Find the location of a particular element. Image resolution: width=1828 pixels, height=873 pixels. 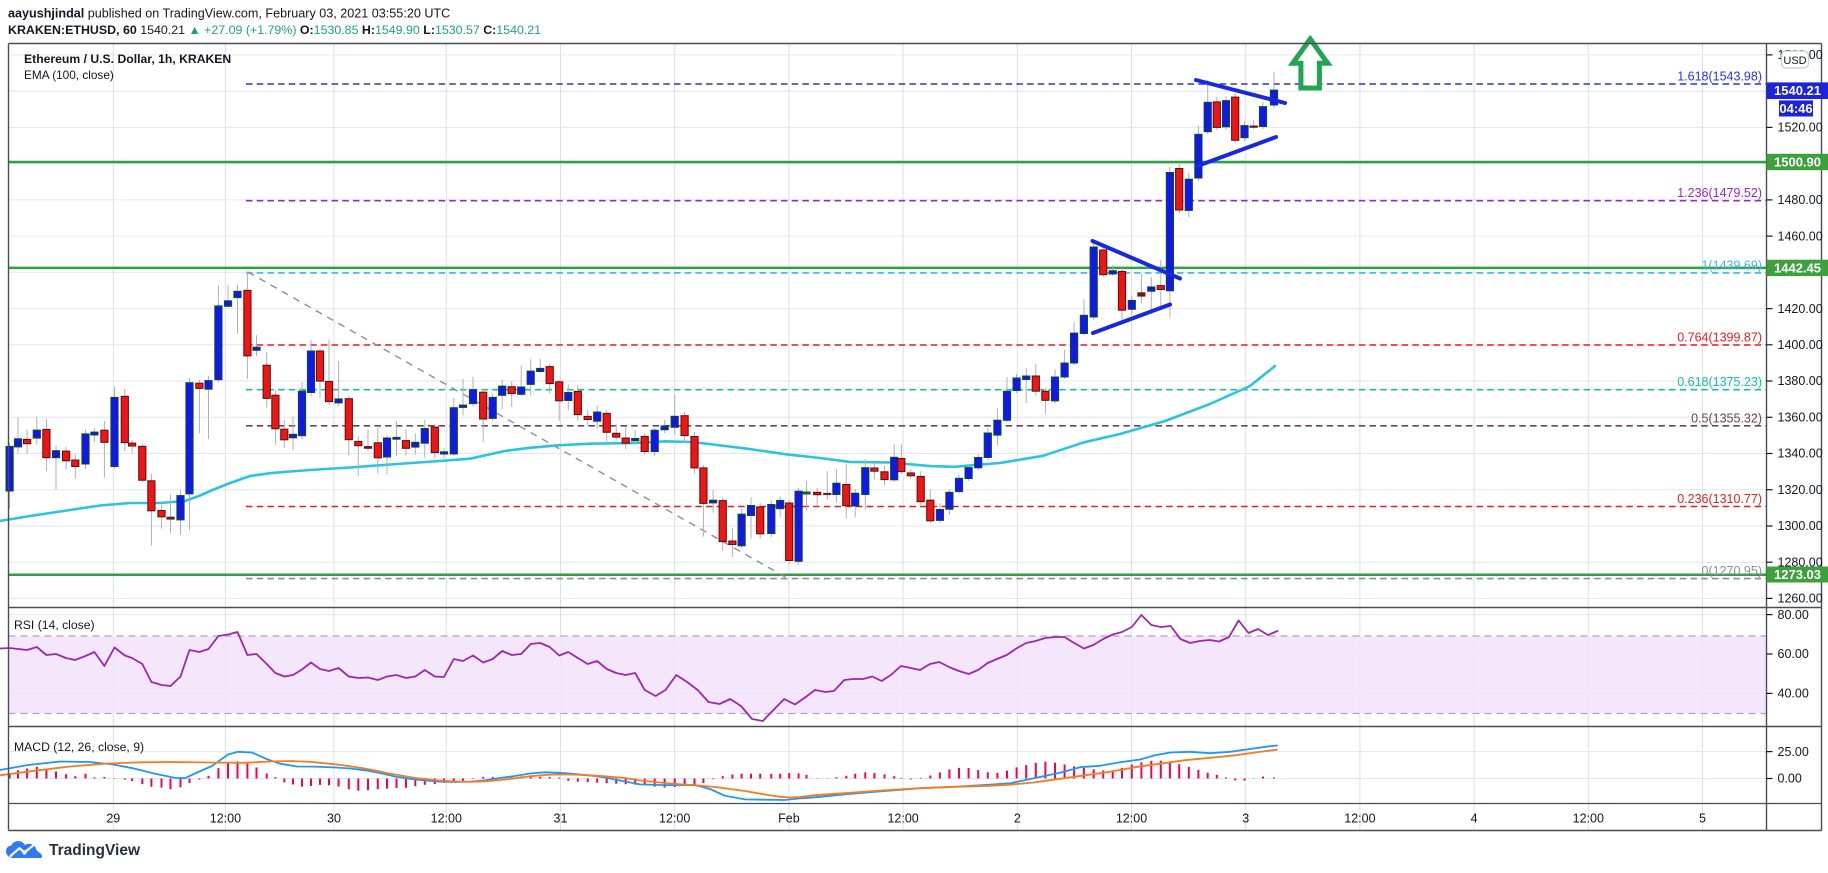

svg-text: 1(1439.69) is located at coordinates (1732, 265).